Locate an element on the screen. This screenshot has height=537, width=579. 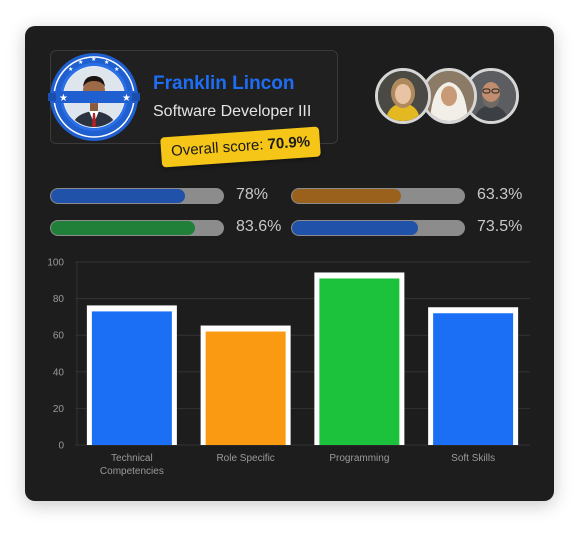
progress-value: 78% is located at coordinates (252, 194).